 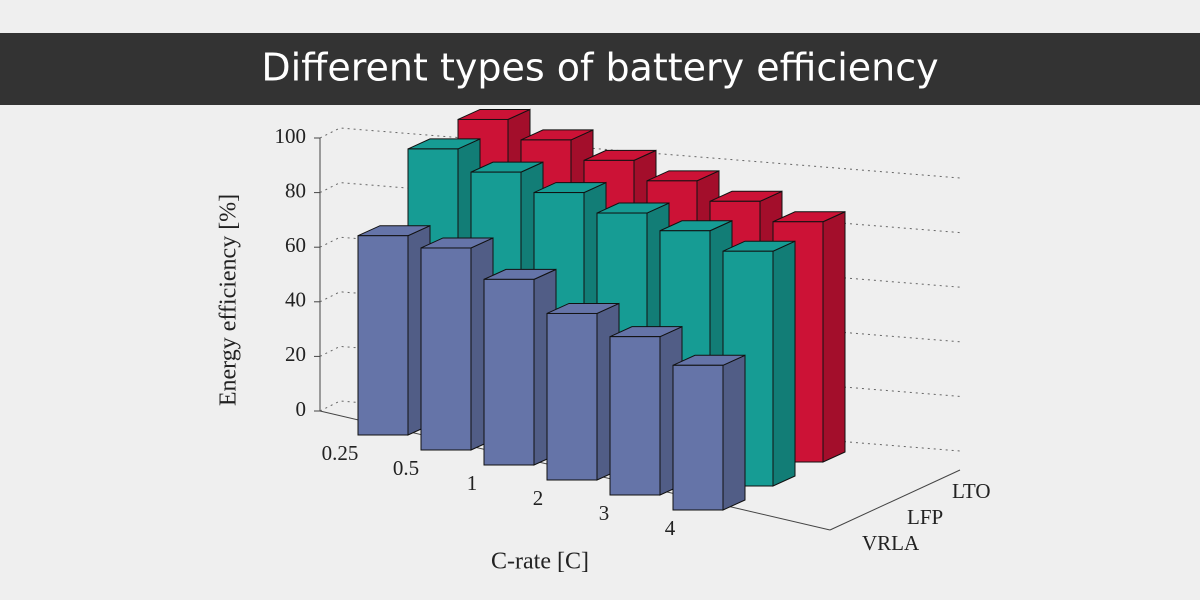 I want to click on x-tick-label: 2, so click(x=538, y=498).